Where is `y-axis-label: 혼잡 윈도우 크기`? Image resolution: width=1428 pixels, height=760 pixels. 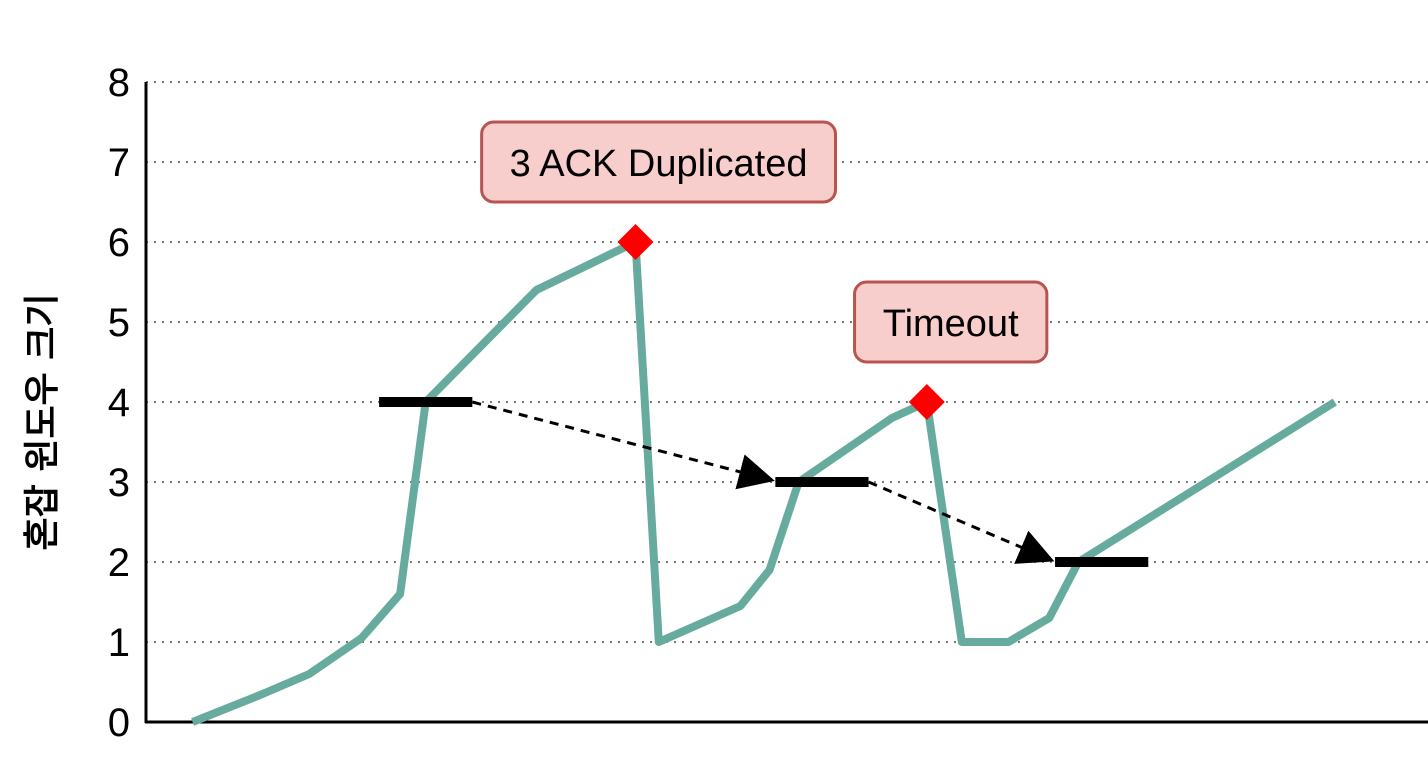 y-axis-label: 혼잡 윈도우 크기 is located at coordinates (42, 422).